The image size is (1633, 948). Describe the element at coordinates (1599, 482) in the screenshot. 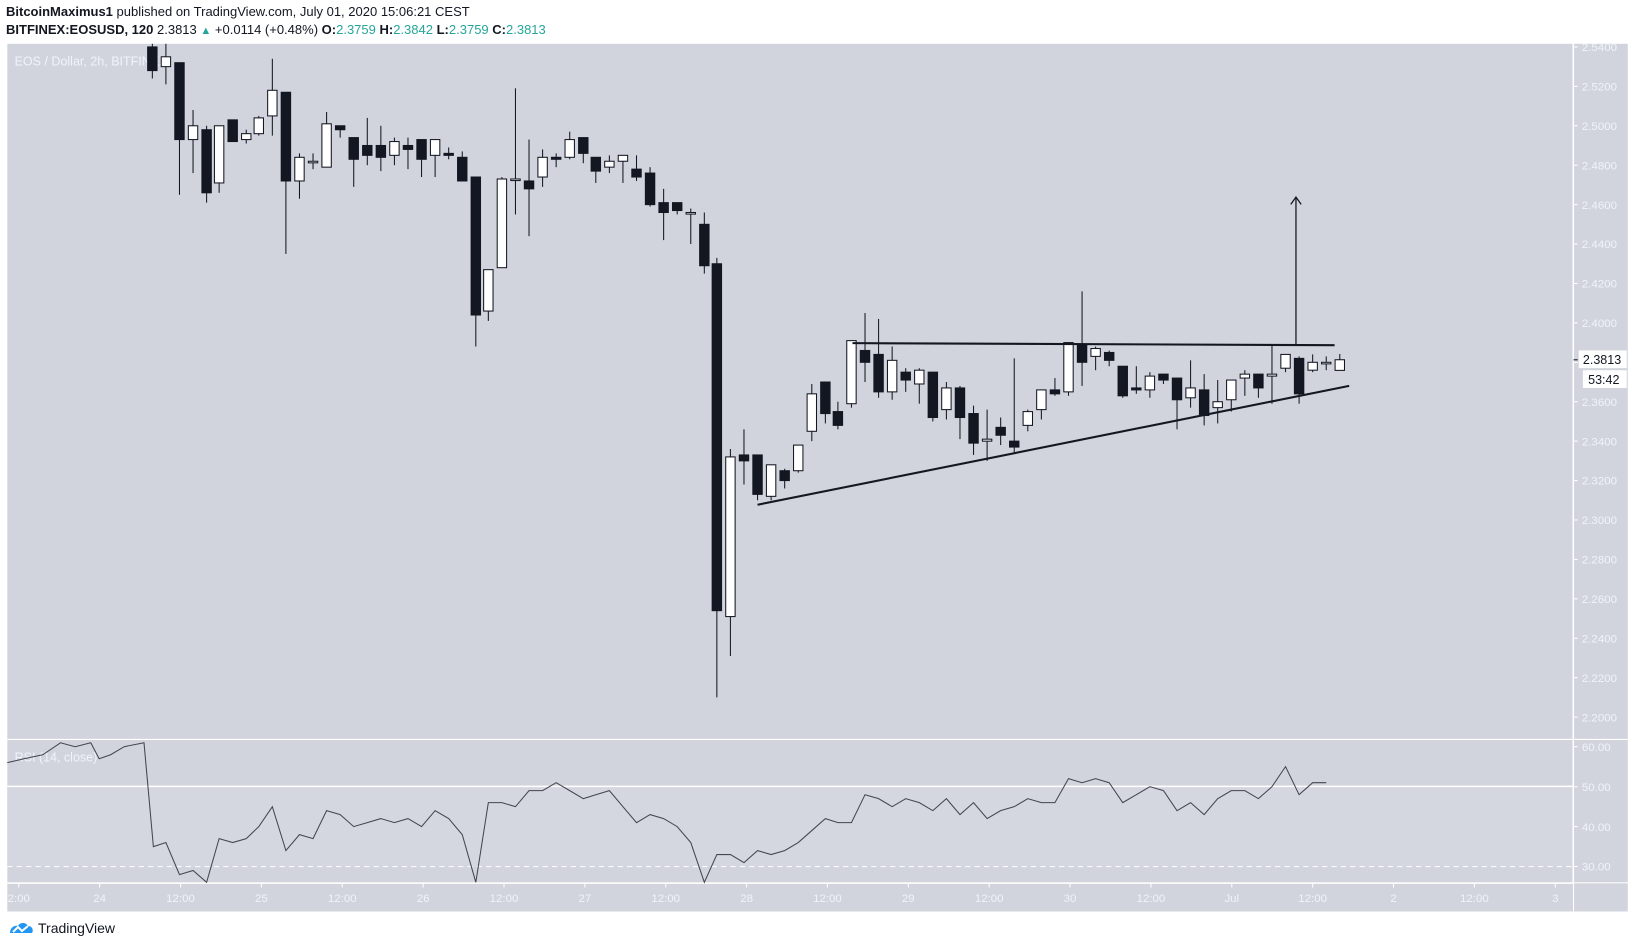

I see `price-tick-label: 2.3200` at that location.